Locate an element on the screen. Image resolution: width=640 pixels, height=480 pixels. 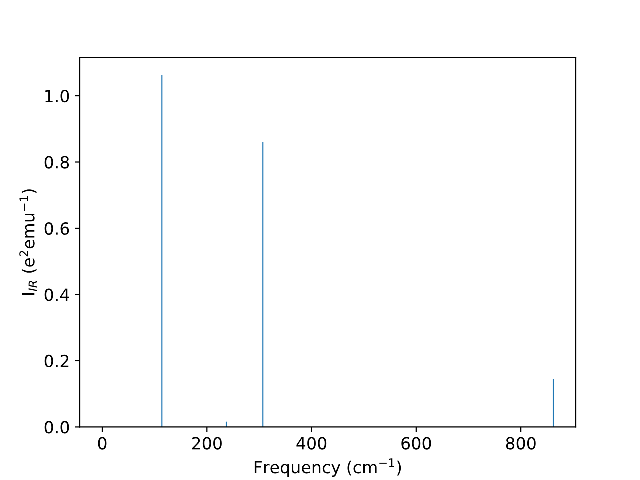
y-axis-title: I$_{IR}$ (e$^{2}$emu$^{−1}$) is located at coordinates (29, 243).